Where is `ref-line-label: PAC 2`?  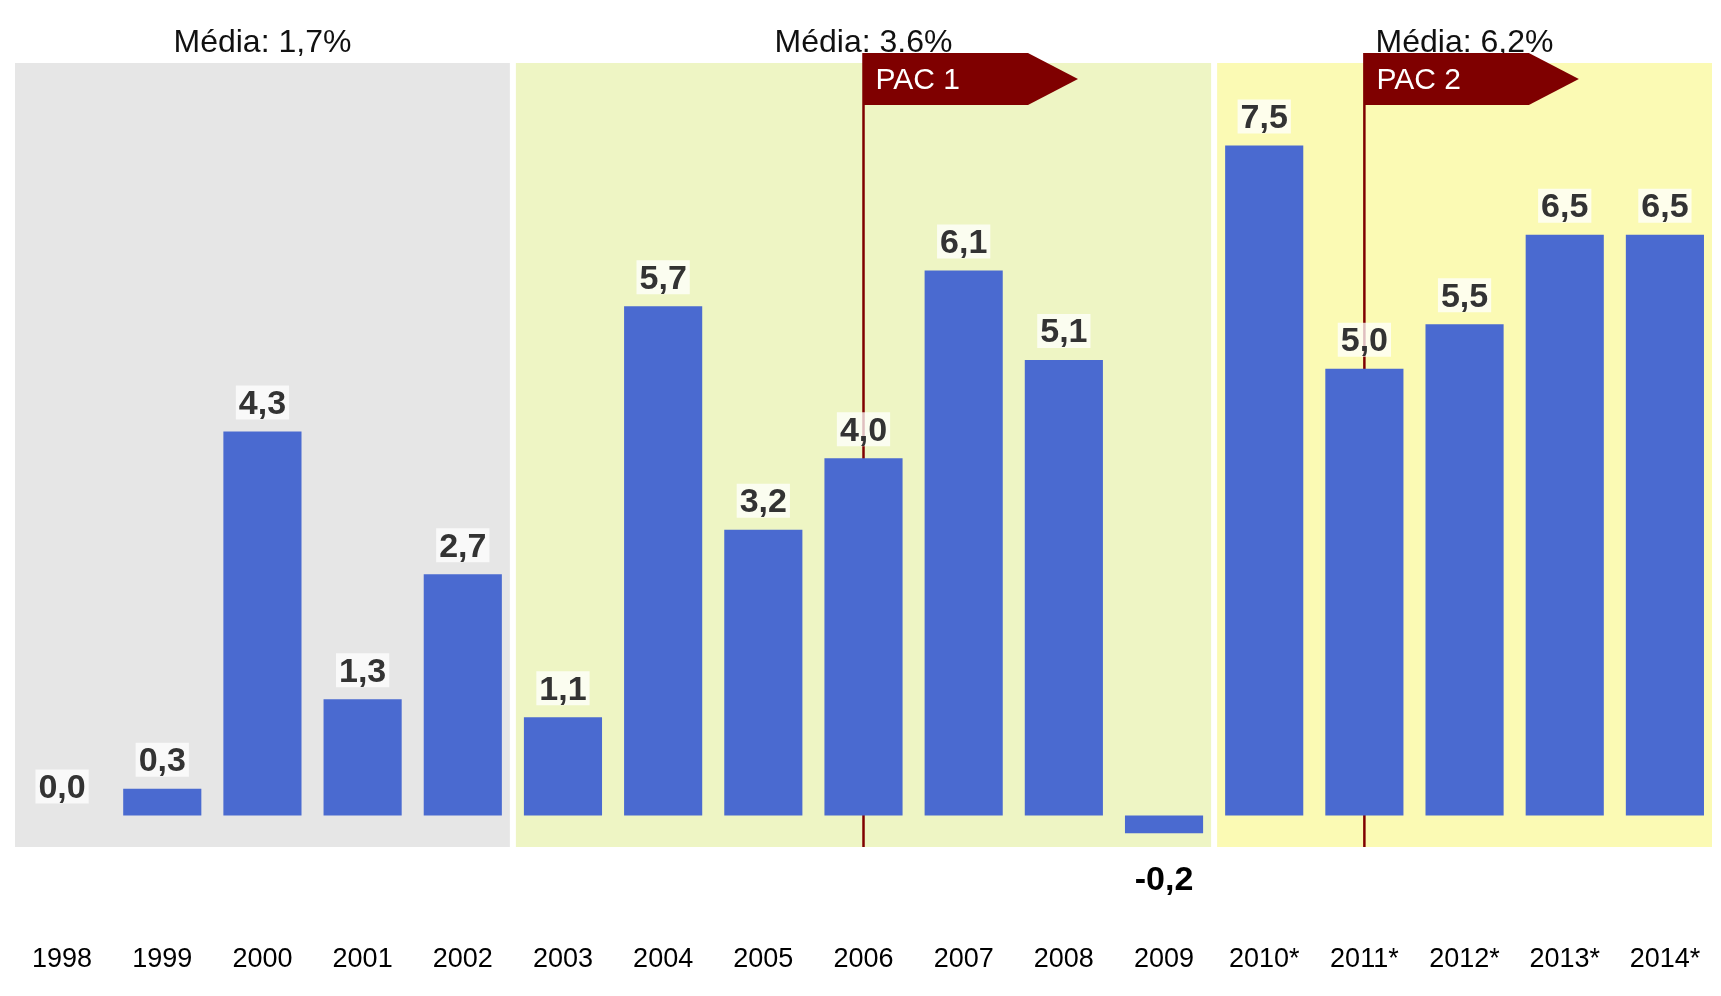
ref-line-label: PAC 2 is located at coordinates (1418, 79).